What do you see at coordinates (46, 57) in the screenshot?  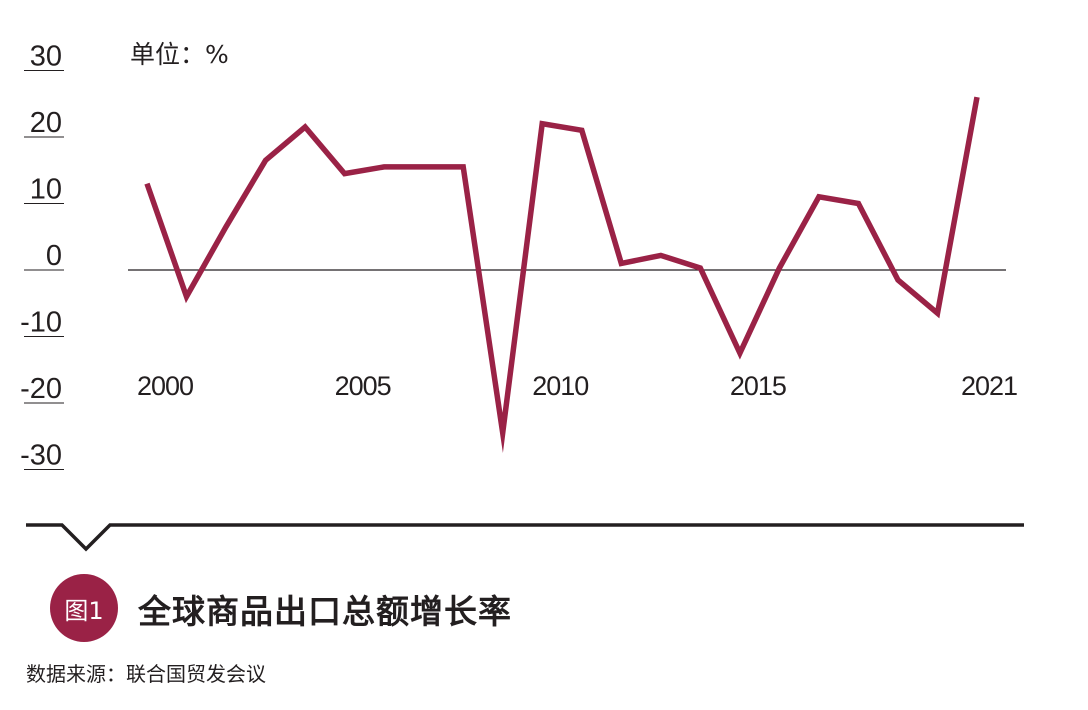 I see `y-tick-label: 30` at bounding box center [46, 57].